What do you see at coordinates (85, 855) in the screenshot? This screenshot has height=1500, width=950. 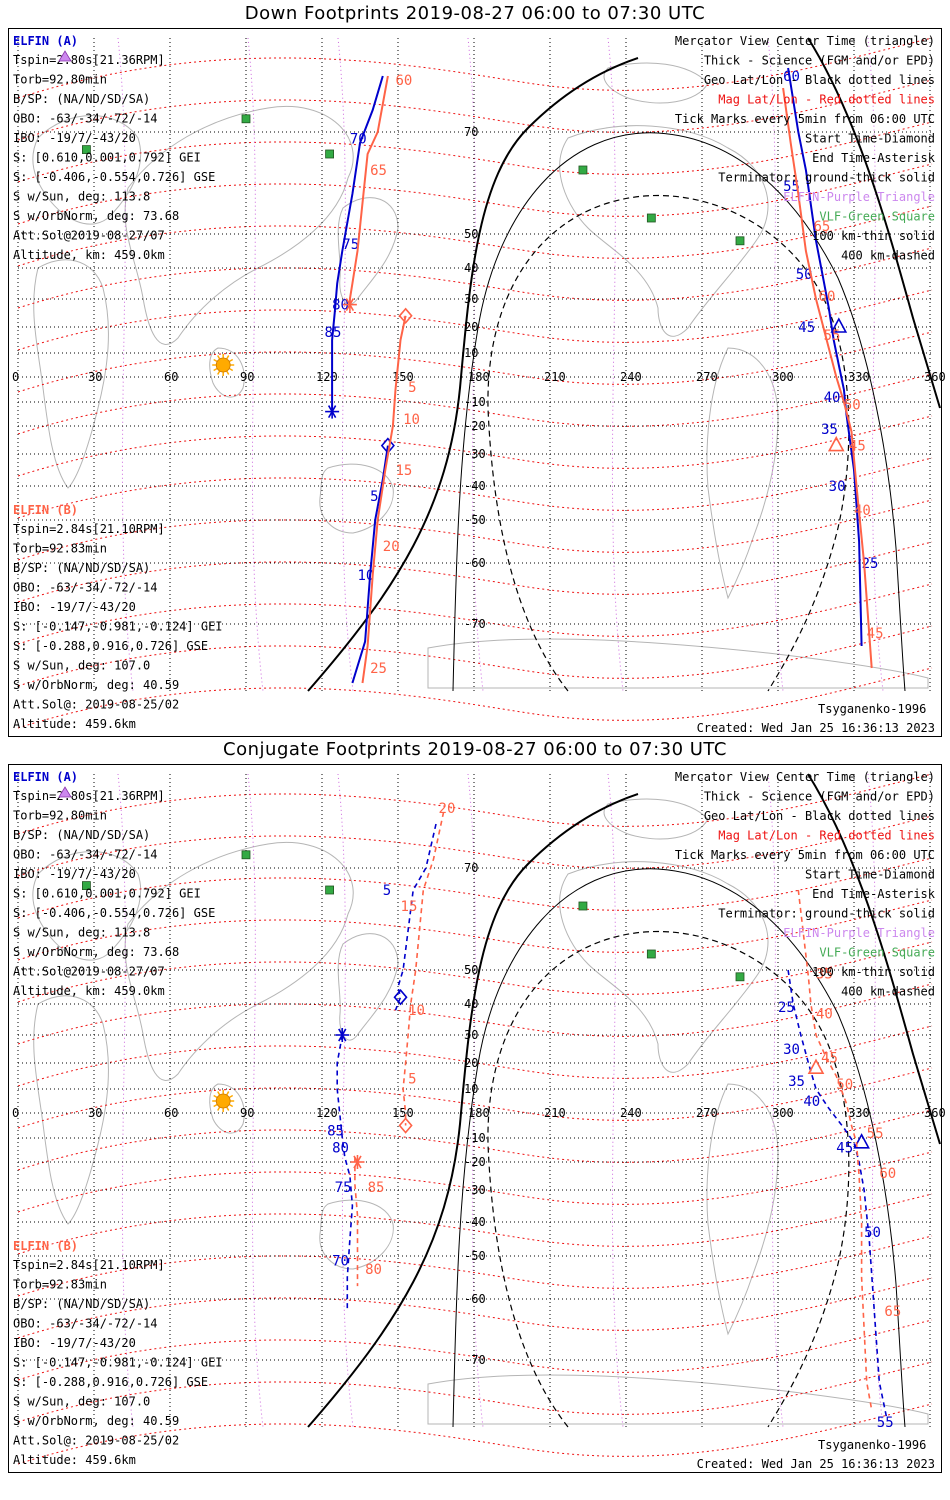 I see `elfin-a-info-line: OBO: -63/-34/-72/-14` at bounding box center [85, 855].